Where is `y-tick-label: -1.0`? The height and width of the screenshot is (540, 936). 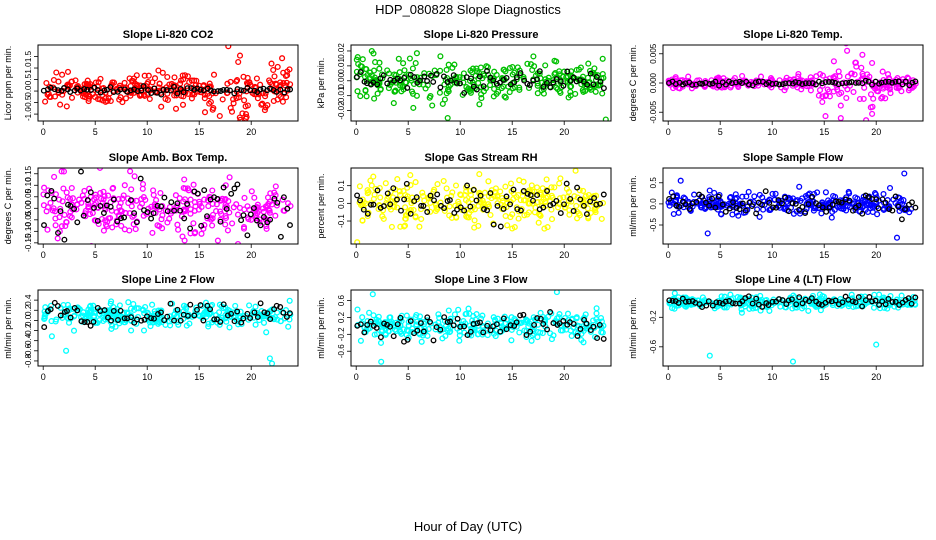 y-tick-label: -1.0 is located at coordinates (28, 114).